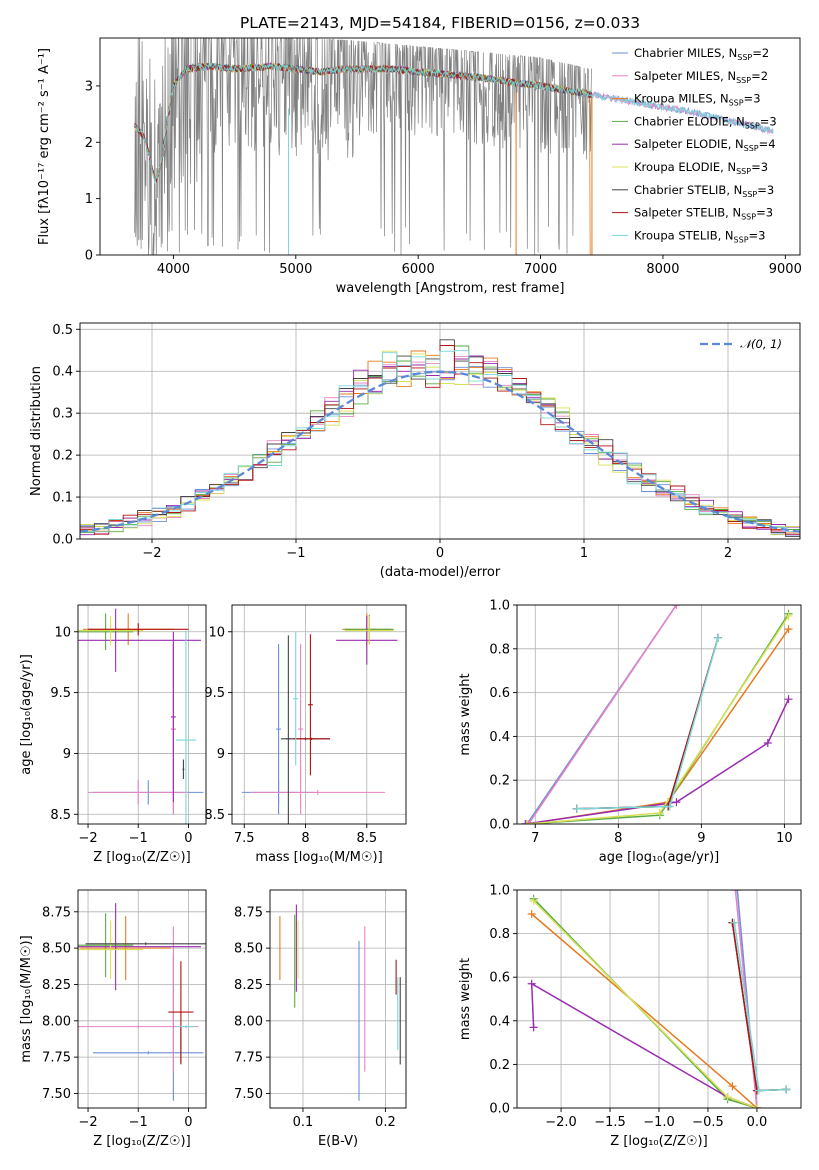 The width and height of the screenshot is (819, 1170). Describe the element at coordinates (62, 330) in the screenshot. I see `y-tick-label: 0.5` at that location.